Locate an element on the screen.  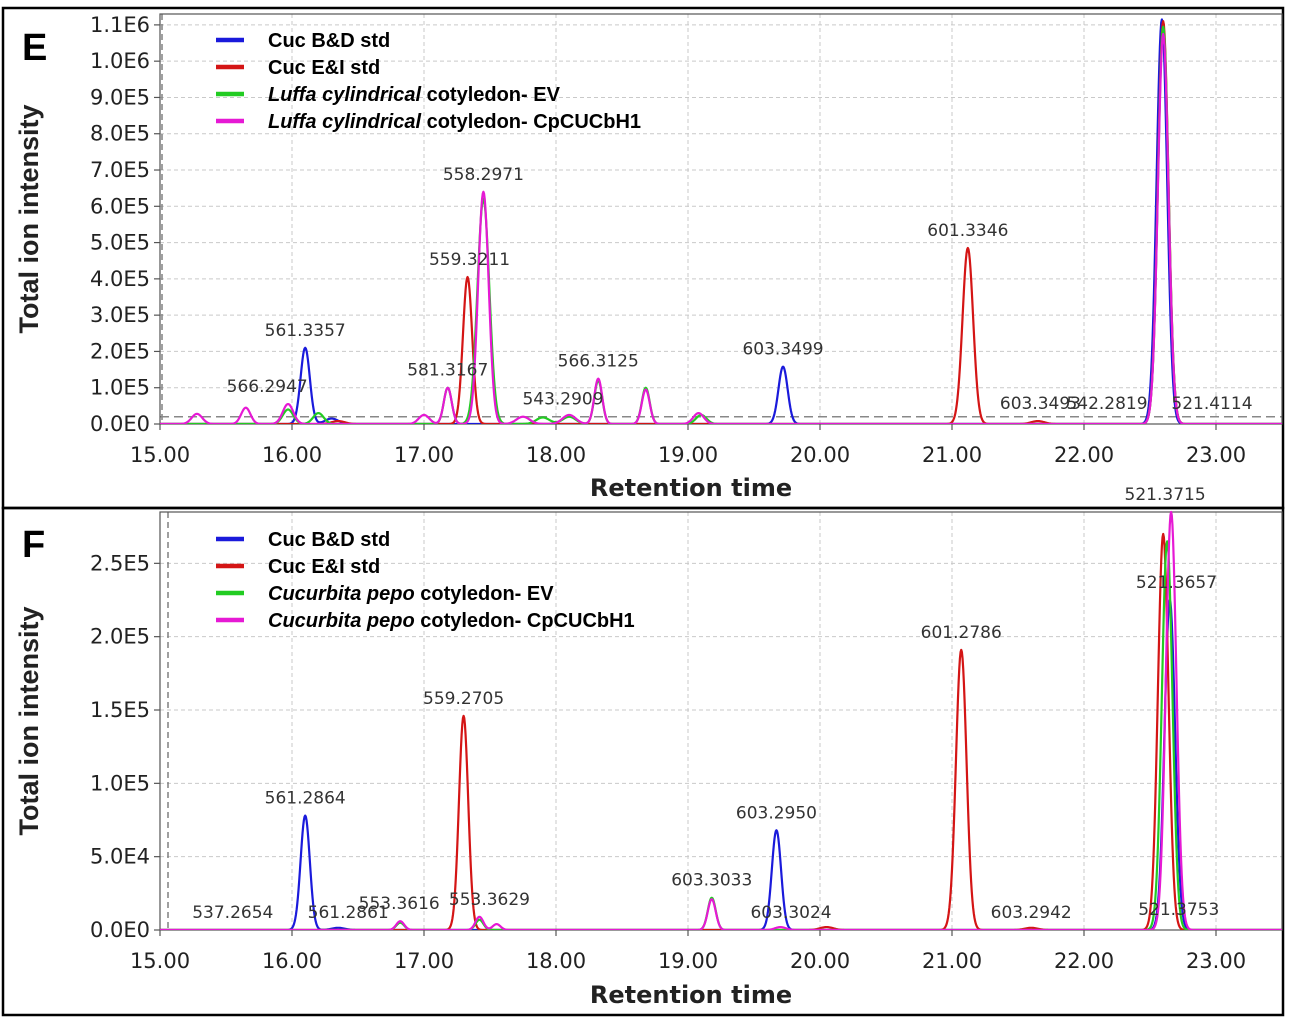
peak-label: 603.2942 is located at coordinates (1031, 913).